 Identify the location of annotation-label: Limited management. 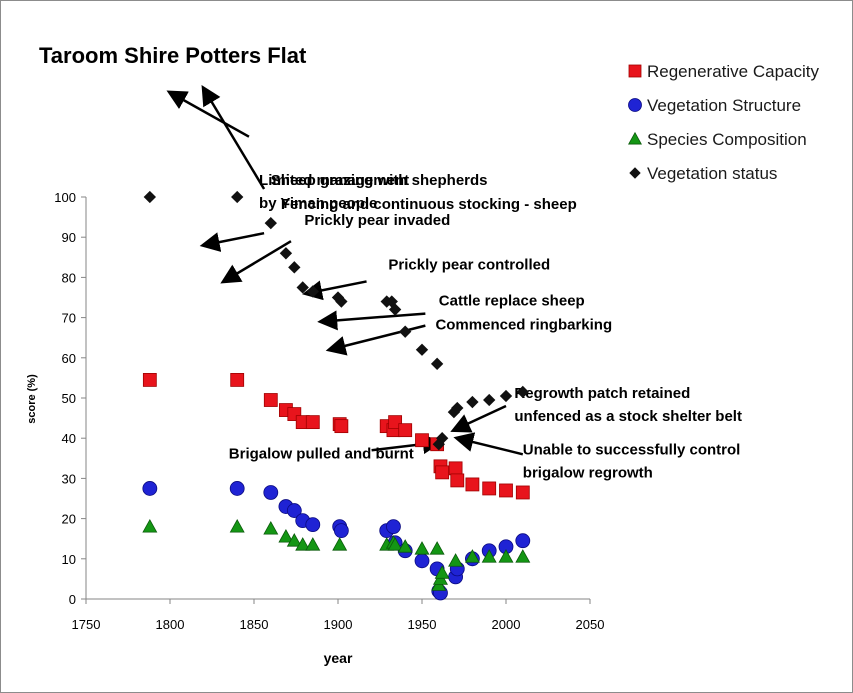
(334, 180).